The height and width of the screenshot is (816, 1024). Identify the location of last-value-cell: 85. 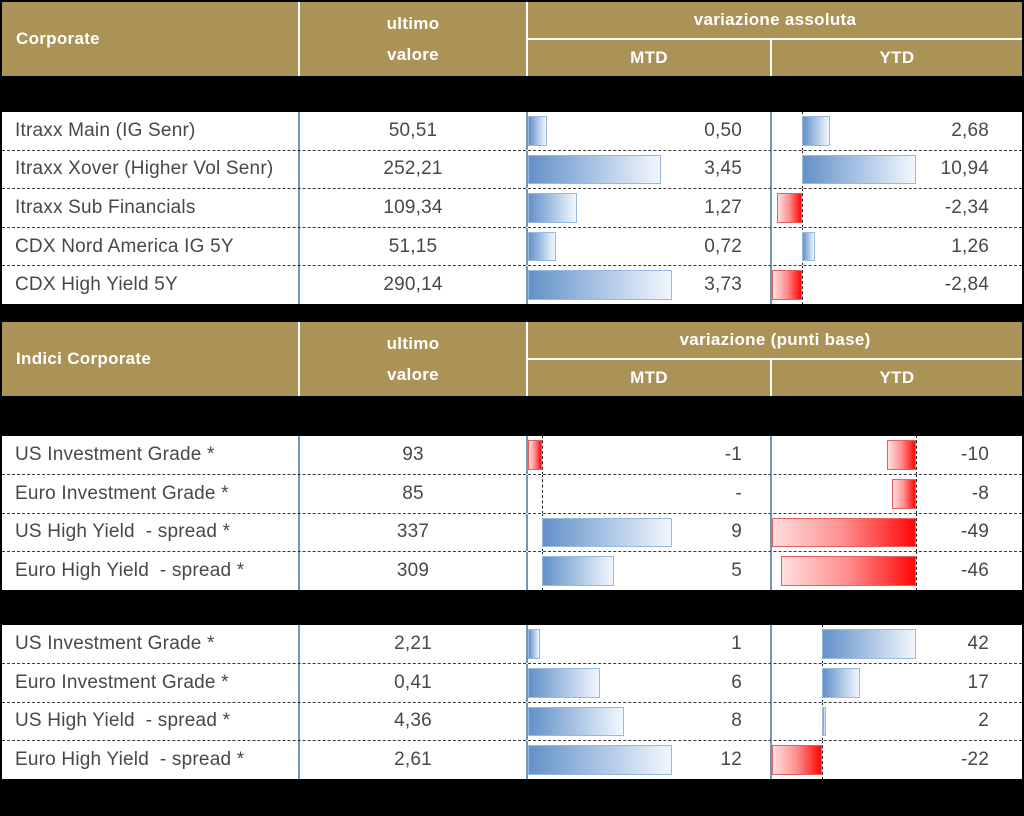
(414, 493).